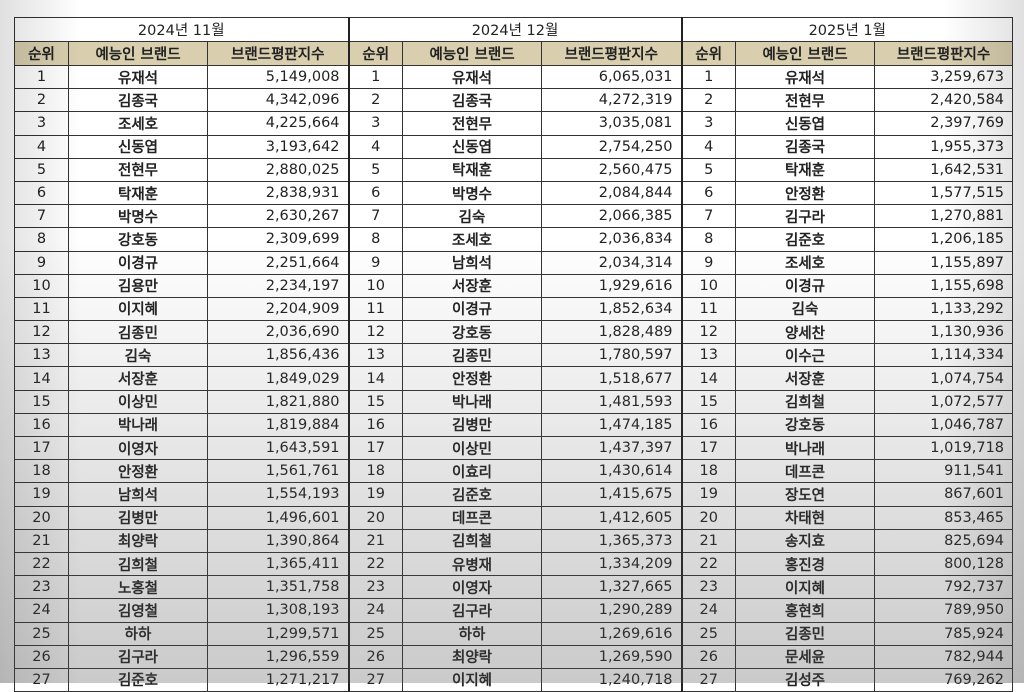 This screenshot has height=692, width=1024. Describe the element at coordinates (514, 610) in the screenshot. I see `table-row: 24 김영철 1,308,193 24 김구라 1,290,289 24 홍현희 789,950` at that location.